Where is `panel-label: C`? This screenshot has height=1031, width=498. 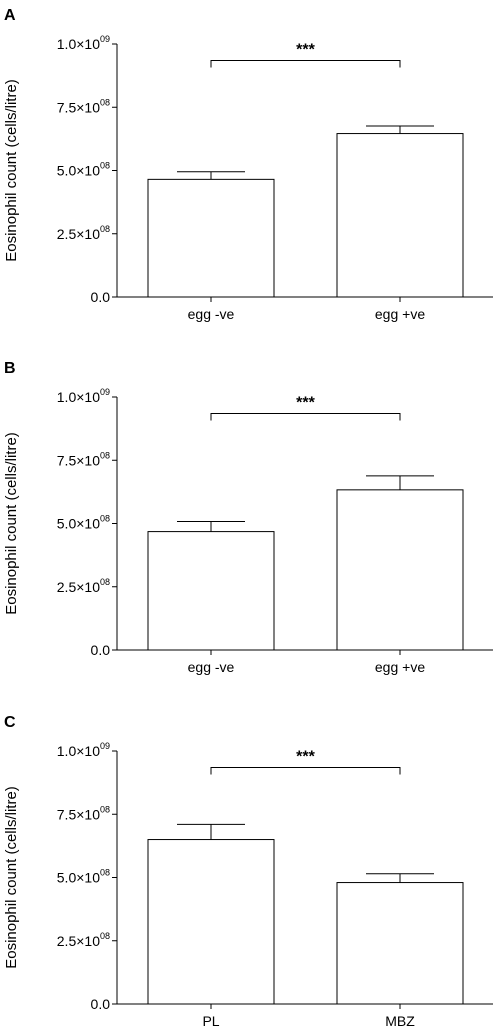 panel-label: C is located at coordinates (10, 722).